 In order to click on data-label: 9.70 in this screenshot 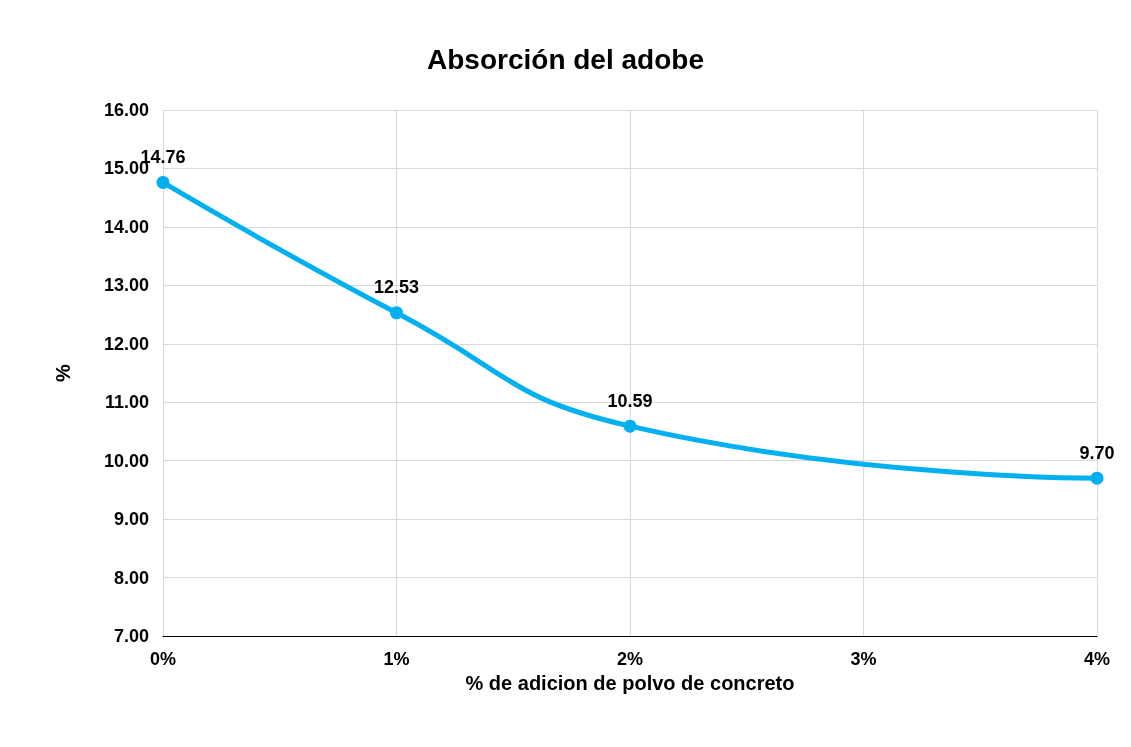, I will do `click(1097, 452)`.